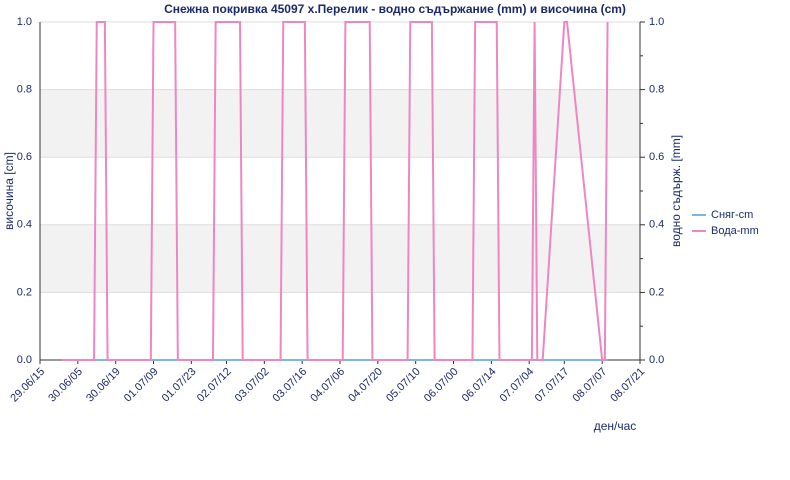 Image resolution: width=790 pixels, height=480 pixels. Describe the element at coordinates (27, 385) in the screenshot. I see `x-tick-label: 29.06/15` at that location.